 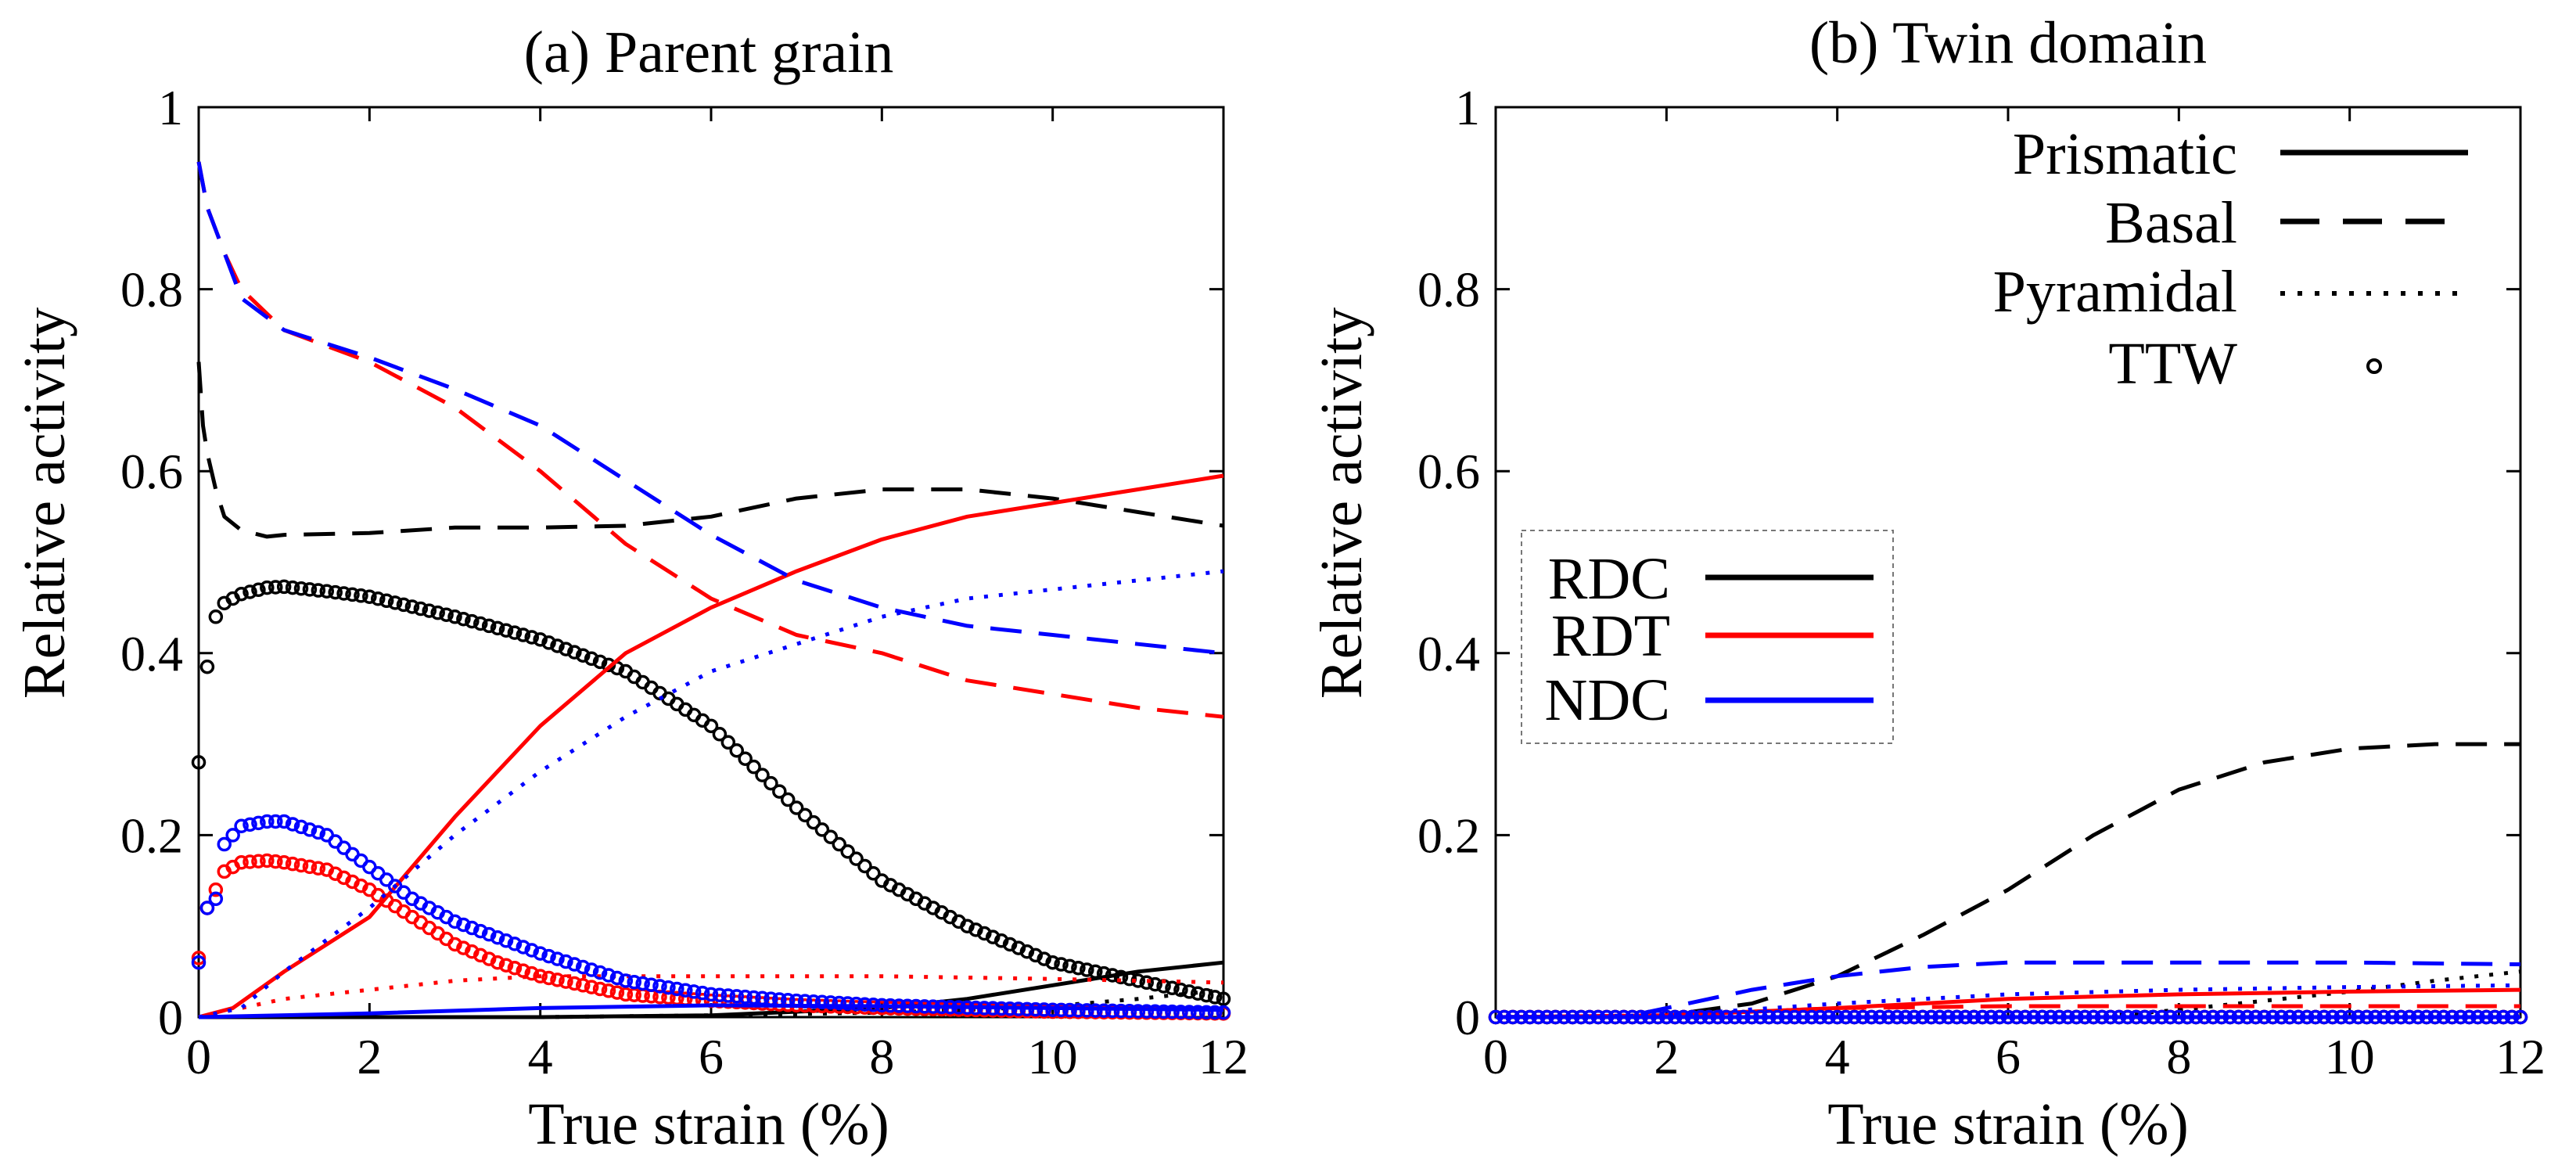 I want to click on panel-a-title: (a) Parent grain, so click(x=709, y=53).